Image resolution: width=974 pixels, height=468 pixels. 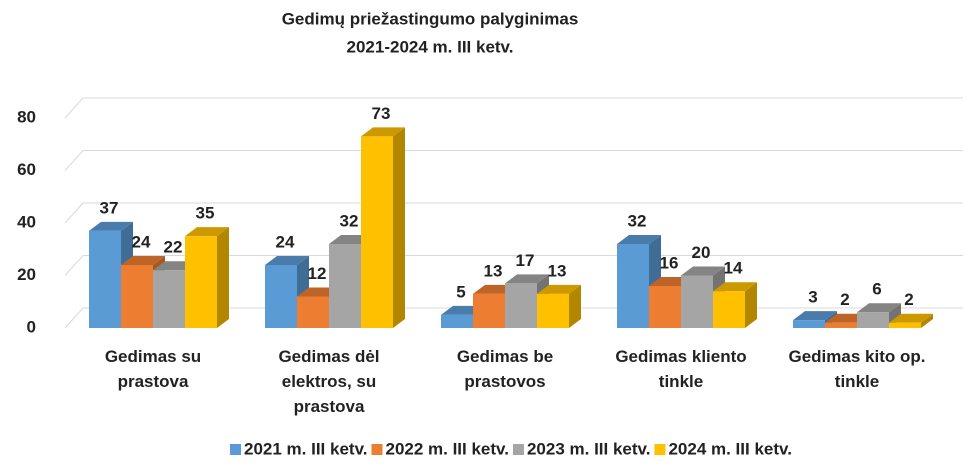 What do you see at coordinates (857, 369) in the screenshot?
I see `x-tick-label: Gedimas kito op. tinkle` at bounding box center [857, 369].